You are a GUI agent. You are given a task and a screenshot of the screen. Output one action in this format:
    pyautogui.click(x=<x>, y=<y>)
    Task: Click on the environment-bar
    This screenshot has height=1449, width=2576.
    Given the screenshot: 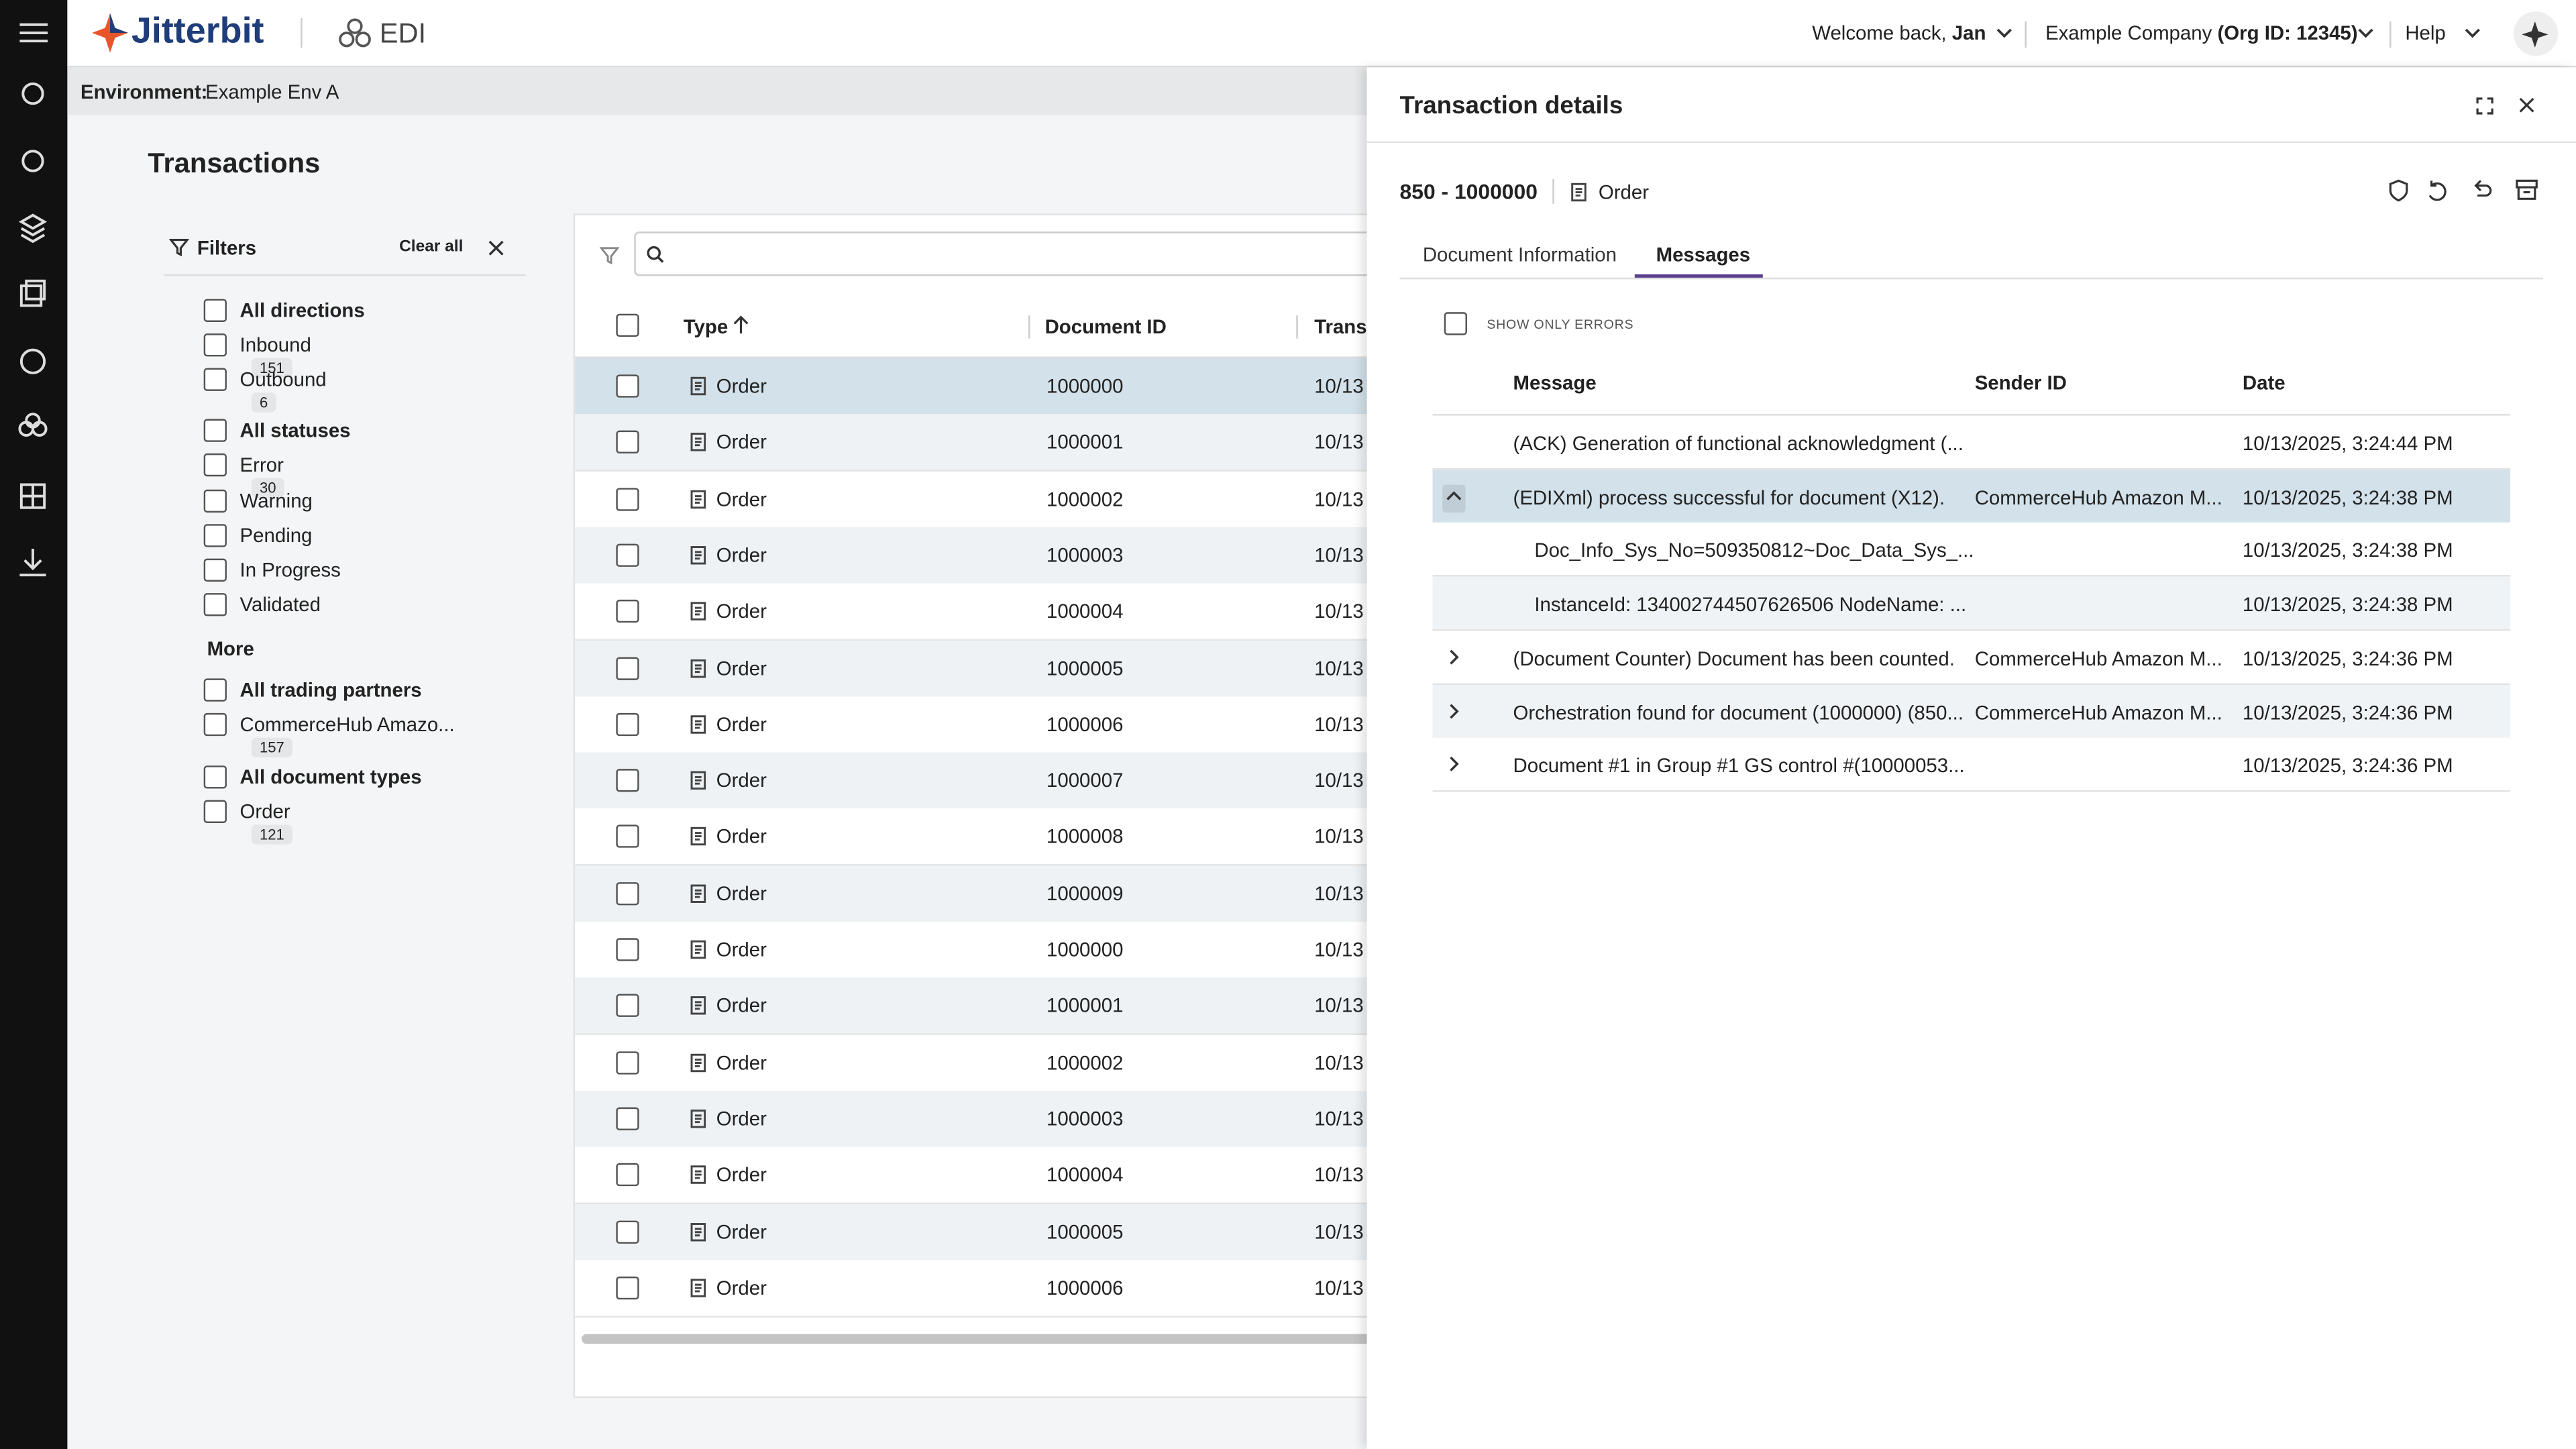 What is the action you would take?
    pyautogui.click(x=717, y=91)
    